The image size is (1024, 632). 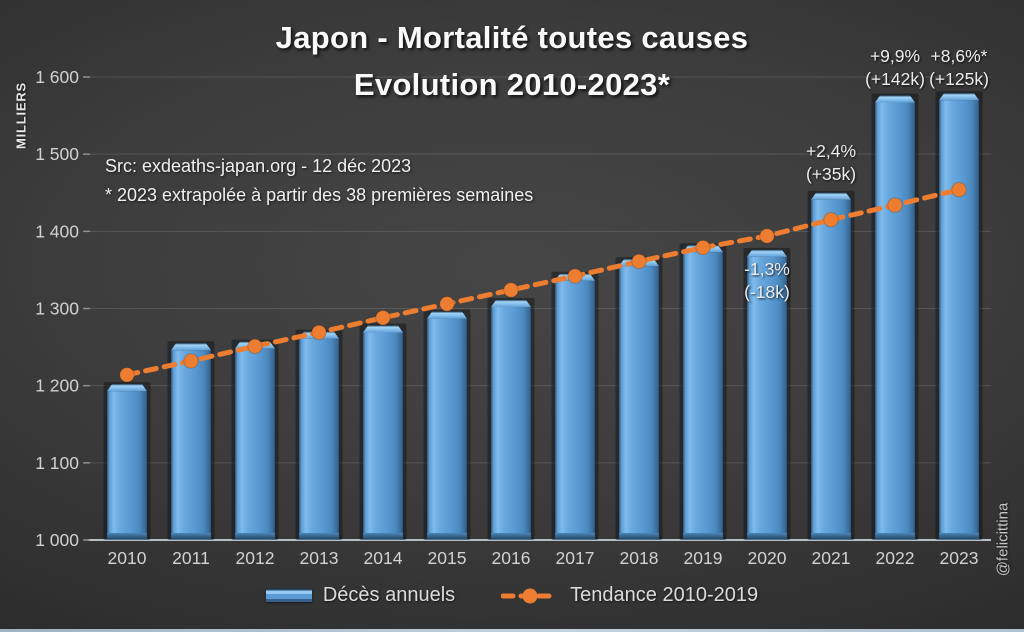 I want to click on trend-point-2013, so click(x=319, y=332).